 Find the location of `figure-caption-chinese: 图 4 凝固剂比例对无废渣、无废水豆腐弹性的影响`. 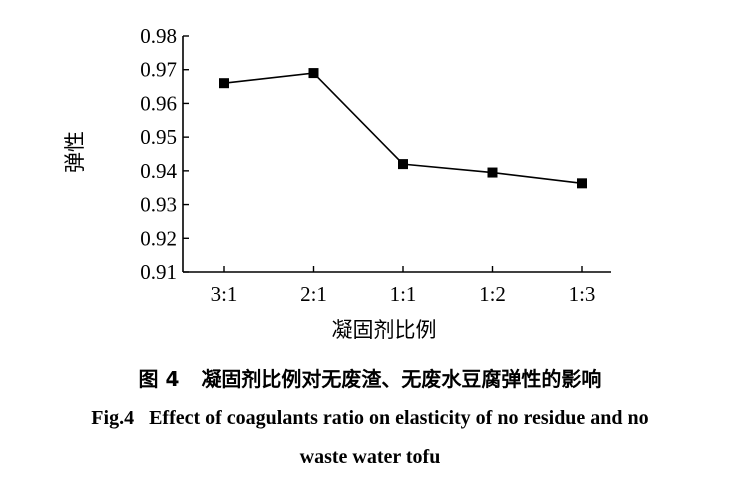

figure-caption-chinese: 图 4 凝固剂比例对无废渣、无废水豆腐弹性的影响 is located at coordinates (370, 377).